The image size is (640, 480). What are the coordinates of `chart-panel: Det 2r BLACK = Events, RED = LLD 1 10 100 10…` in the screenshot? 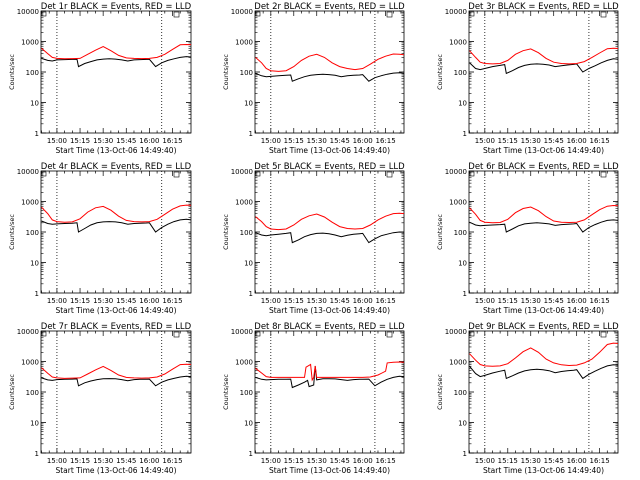 It's located at (313, 78).